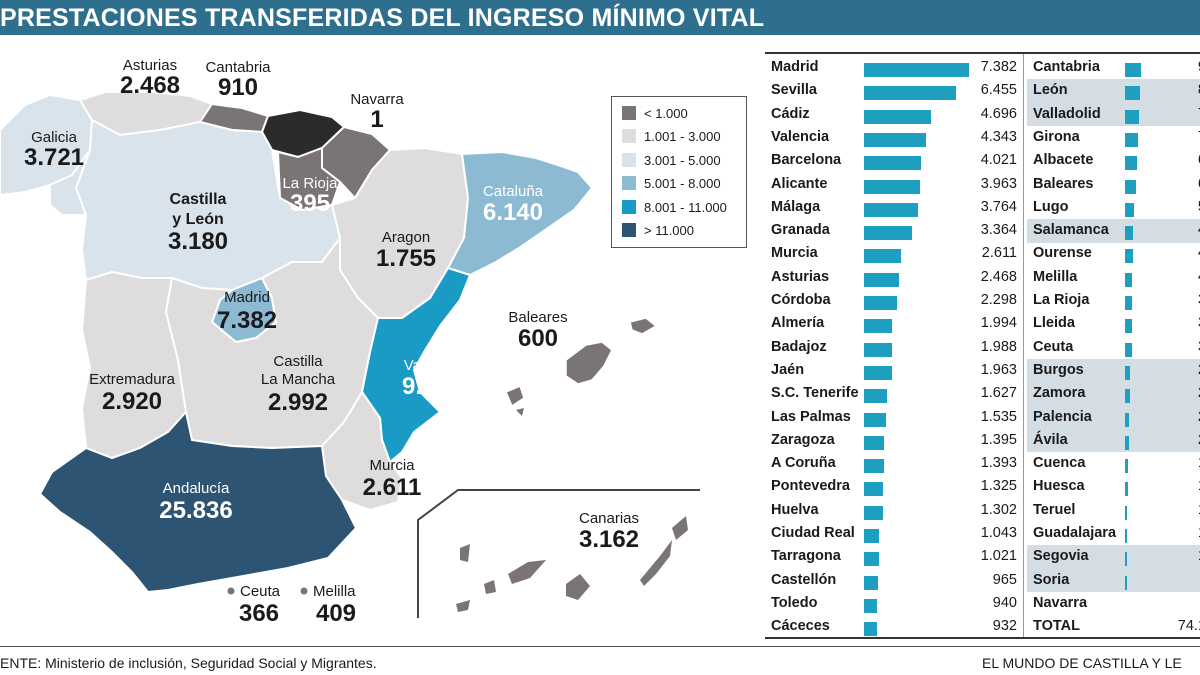 The height and width of the screenshot is (675, 1200). Describe the element at coordinates (998, 113) in the screenshot. I see `province-value: 4.696` at that location.